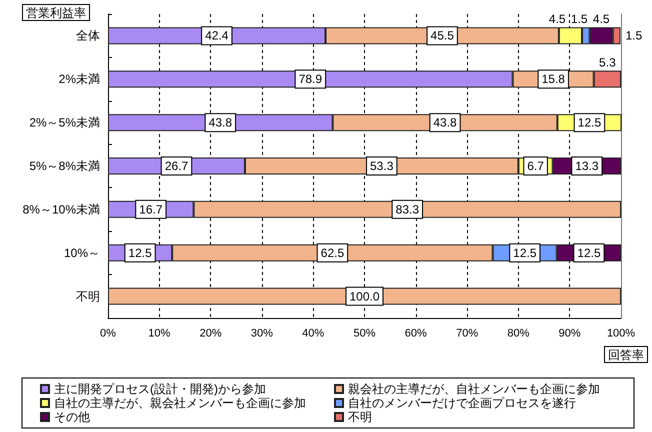 The height and width of the screenshot is (432, 652). I want to click on x-tick-label: 30%, so click(262, 334).